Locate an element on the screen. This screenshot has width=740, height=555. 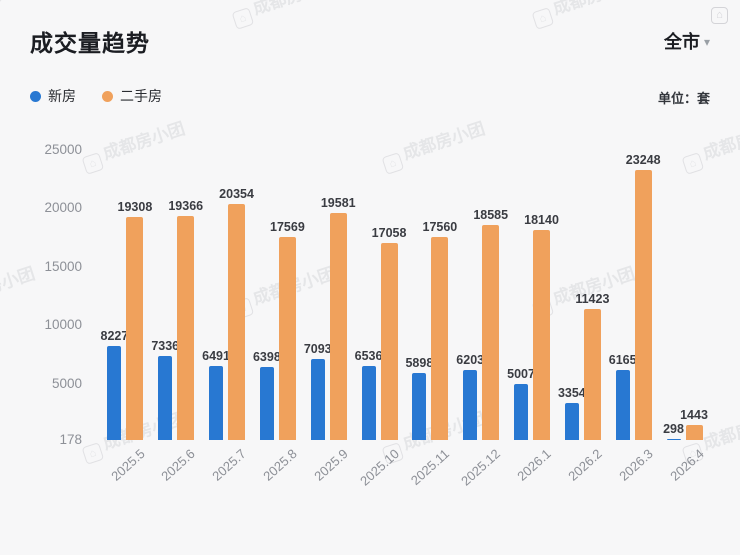
bar-group: 3354 11423 is located at coordinates (583, 295).